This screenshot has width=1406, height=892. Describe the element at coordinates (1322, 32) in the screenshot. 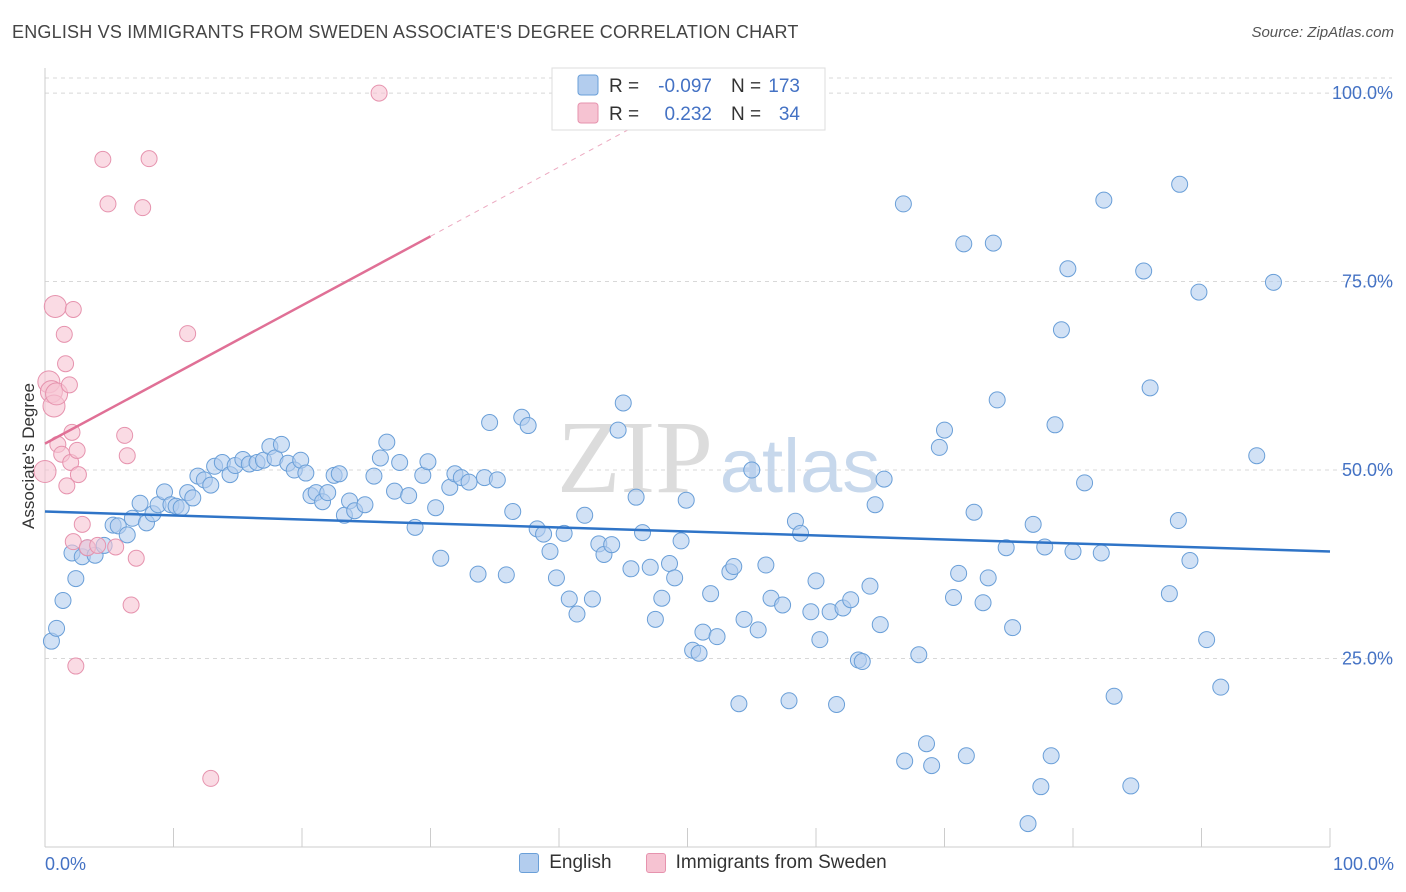

I see `source-credit: Source: ZipAtlas.com` at that location.